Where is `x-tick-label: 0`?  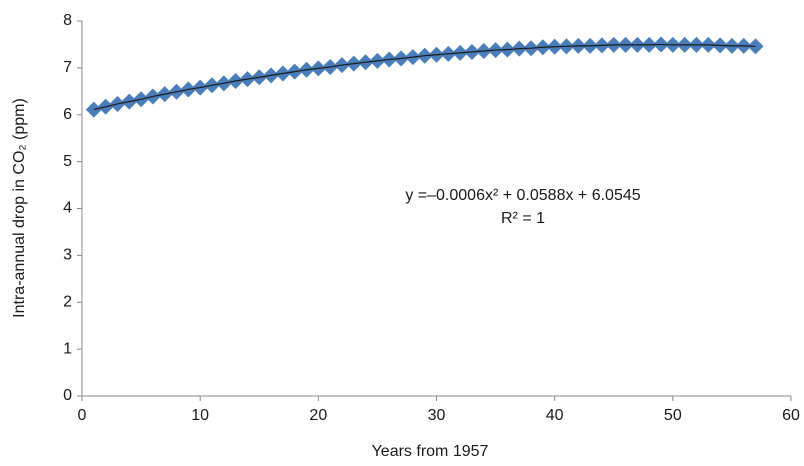 x-tick-label: 0 is located at coordinates (82, 415).